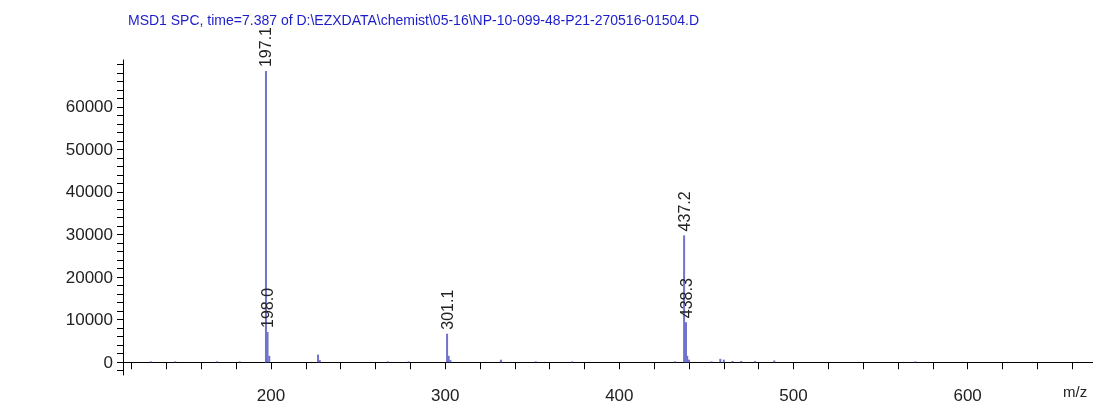  Describe the element at coordinates (414, 20) in the screenshot. I see `chart-title: MSD1 SPC, time=7.387 of D:\EZXDATA\chemist\05-16\NP-10-099-48-P21-270516-01504.D` at that location.